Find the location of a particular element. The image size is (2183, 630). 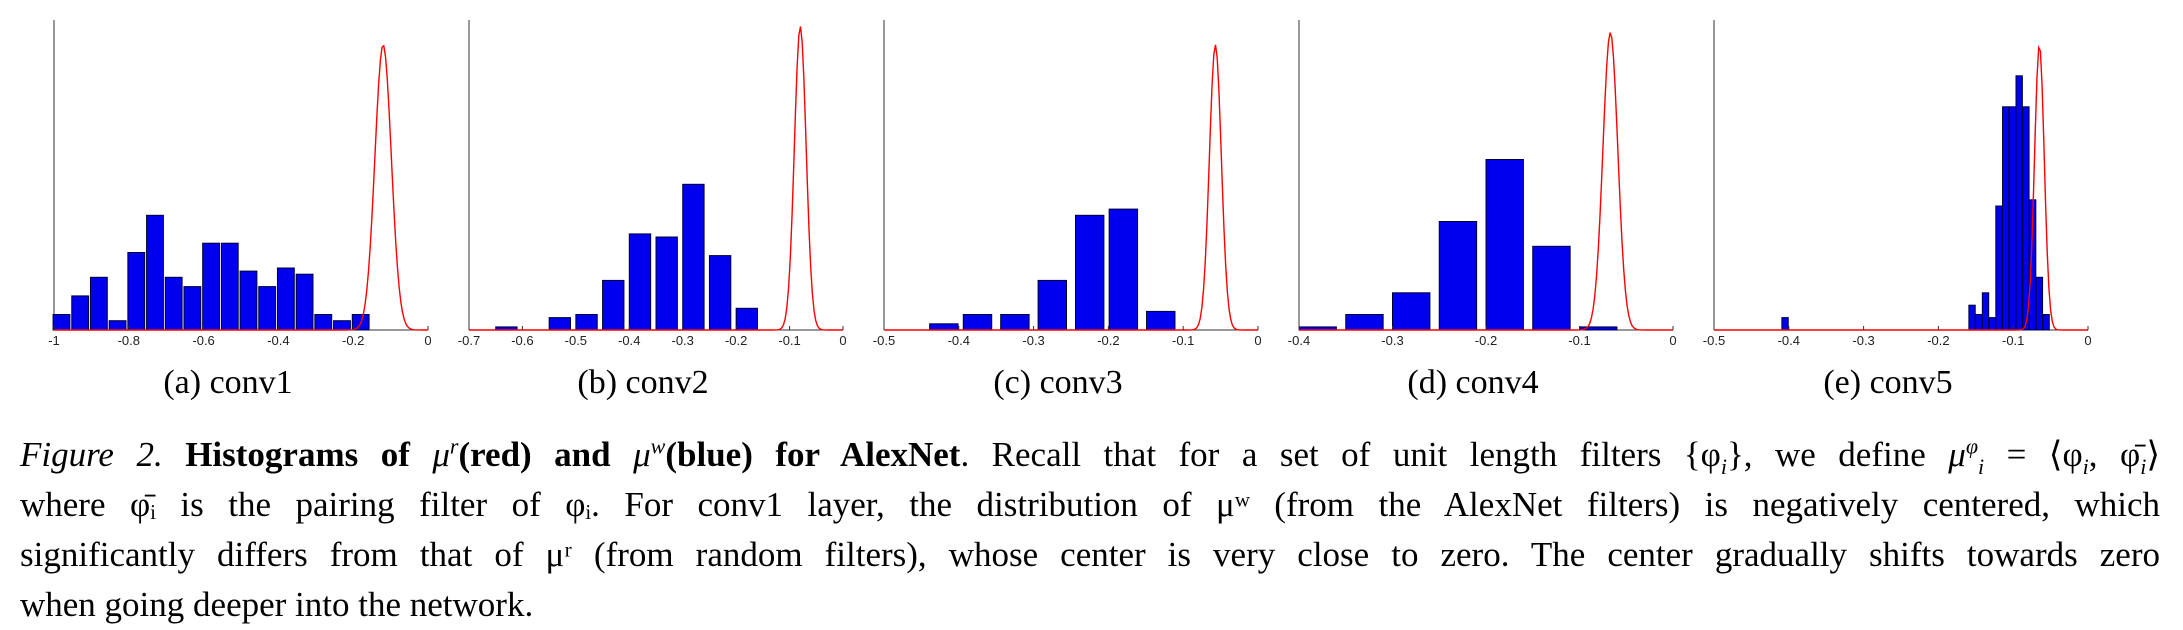

histogram-chart-conv5: -0.5 -0.4 -0.3 -0.2 -0.1 0 is located at coordinates (1897, 184).